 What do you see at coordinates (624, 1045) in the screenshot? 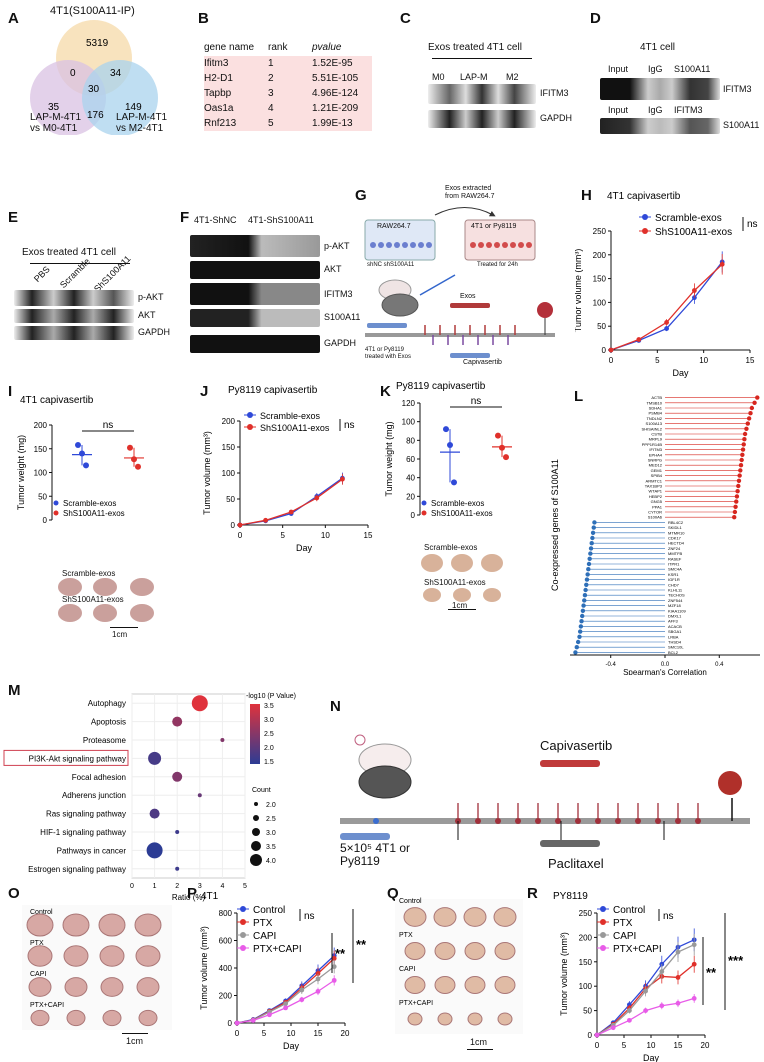
I see `x-tick-label: 5` at bounding box center [624, 1045].